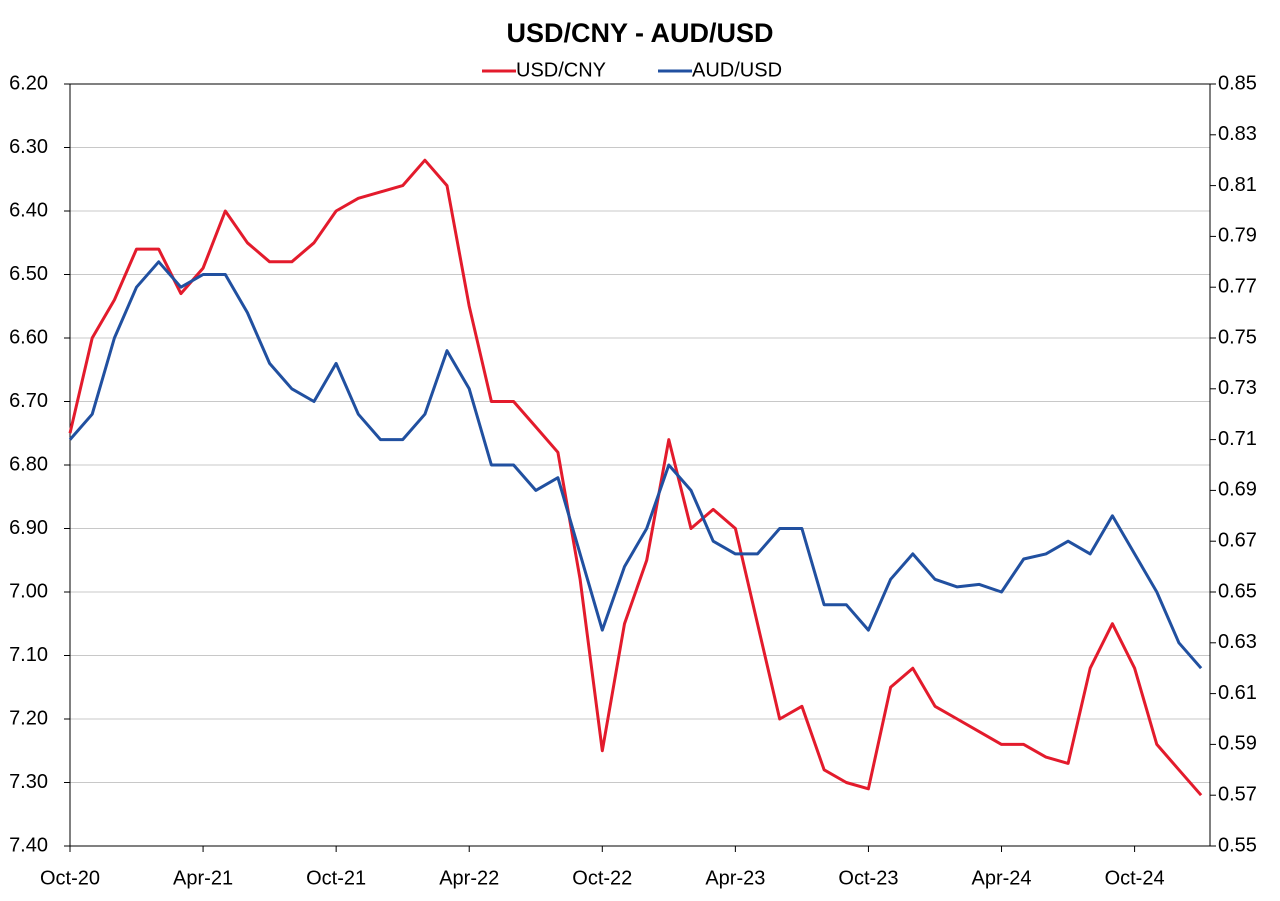 The image size is (1280, 901). Describe the element at coordinates (28, 655) in the screenshot. I see `y-tick-label: 7.10` at that location.